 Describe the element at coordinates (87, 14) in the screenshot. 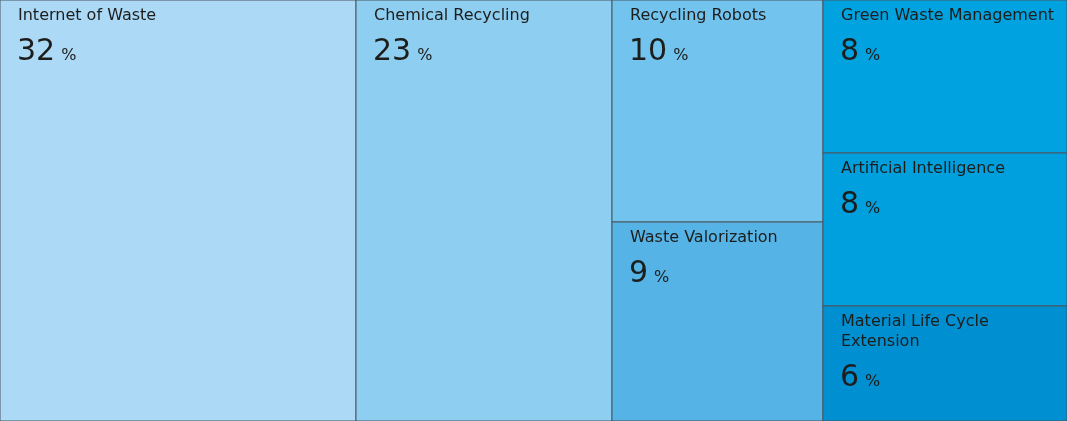

I see `category-label: Internet of Waste` at that location.